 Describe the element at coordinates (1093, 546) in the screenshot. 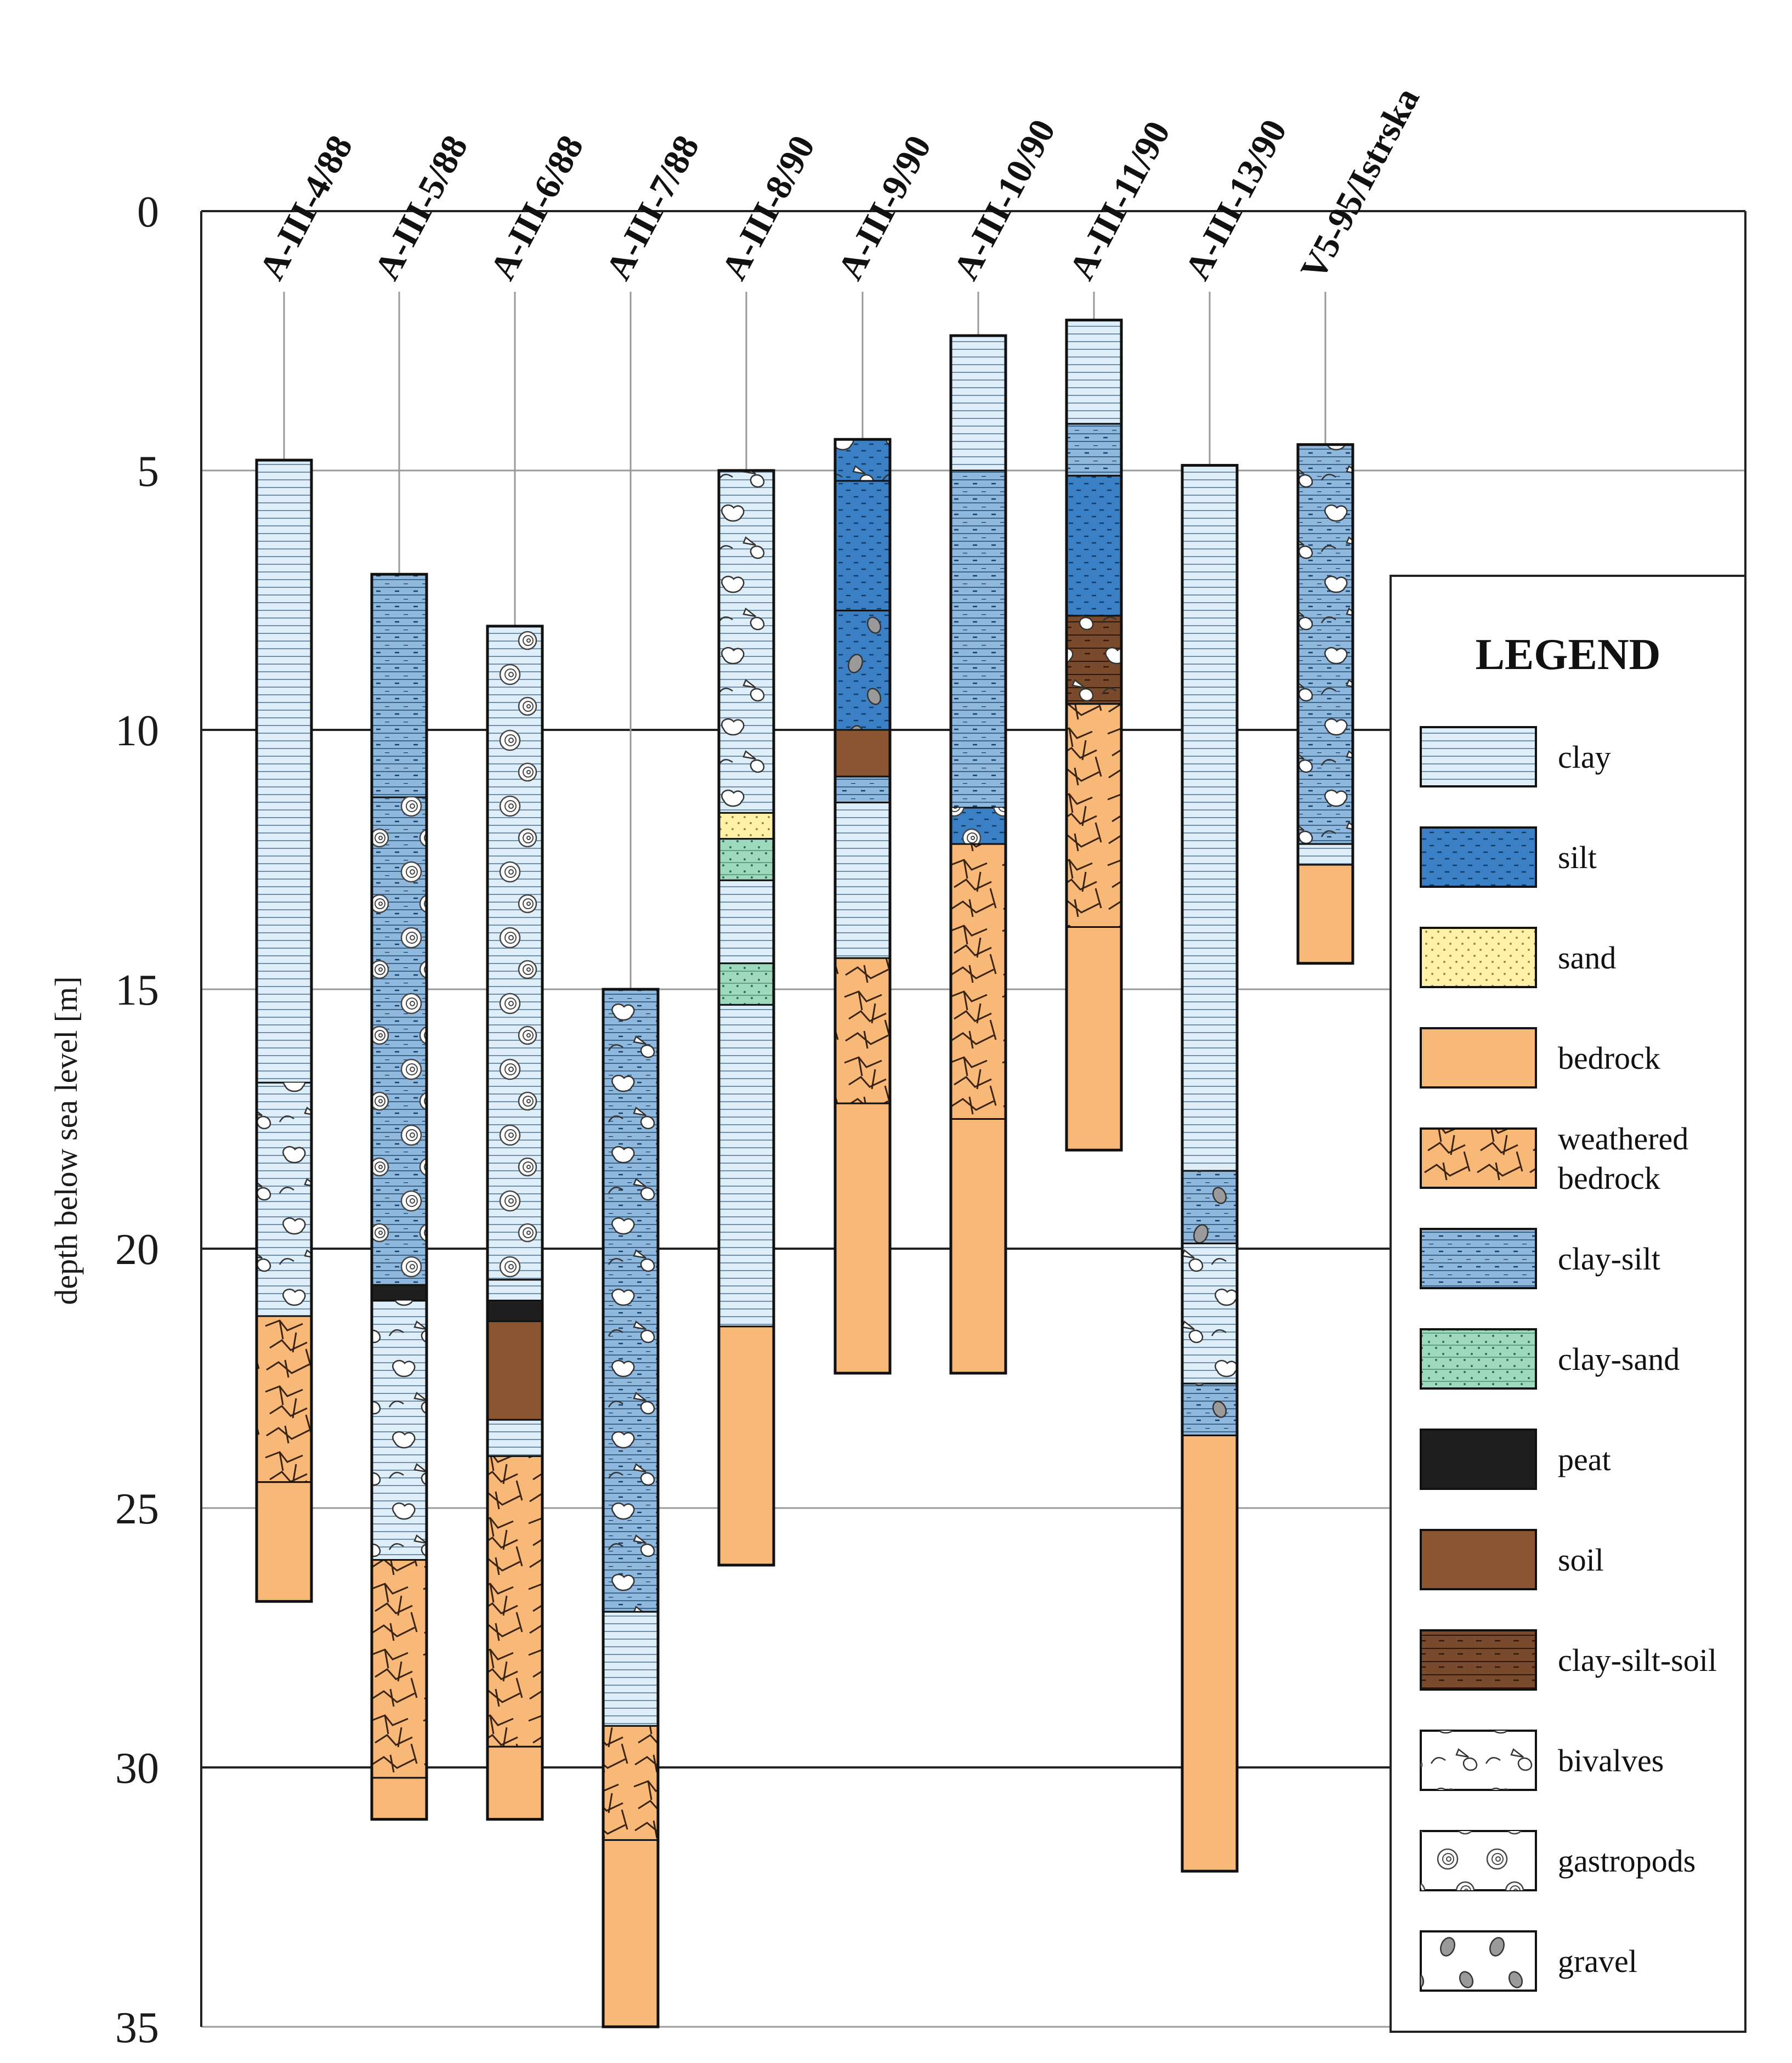

I see `layer-silt` at that location.